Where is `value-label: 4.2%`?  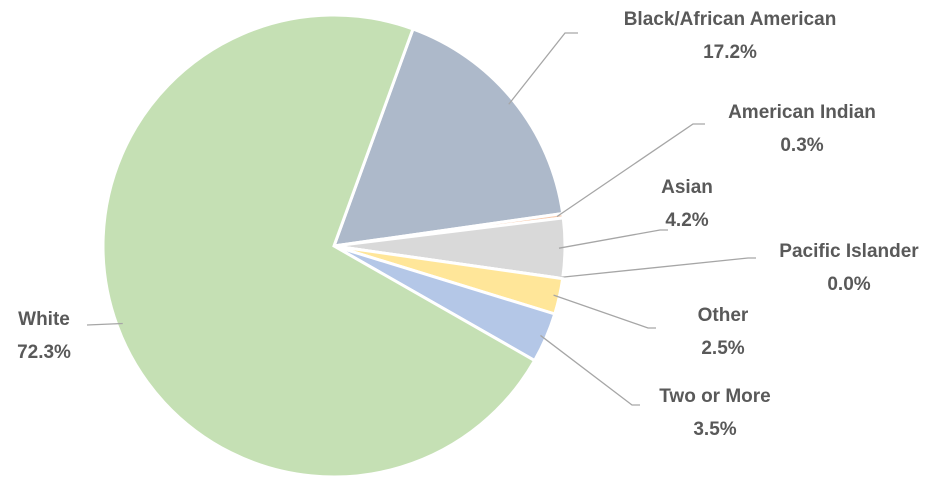
value-label: 4.2% is located at coordinates (686, 220).